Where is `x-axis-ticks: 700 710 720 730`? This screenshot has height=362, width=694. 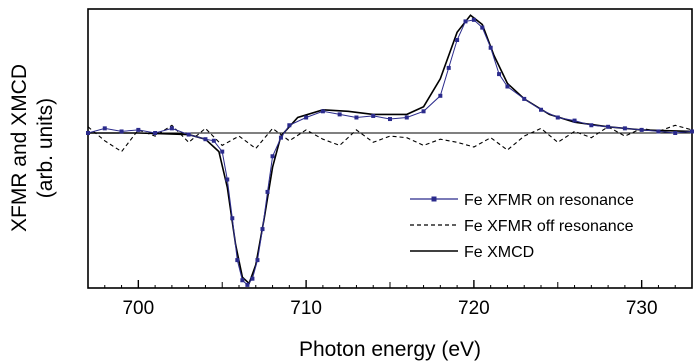
x-axis-ticks: 700 710 720 730 is located at coordinates (390, 299).